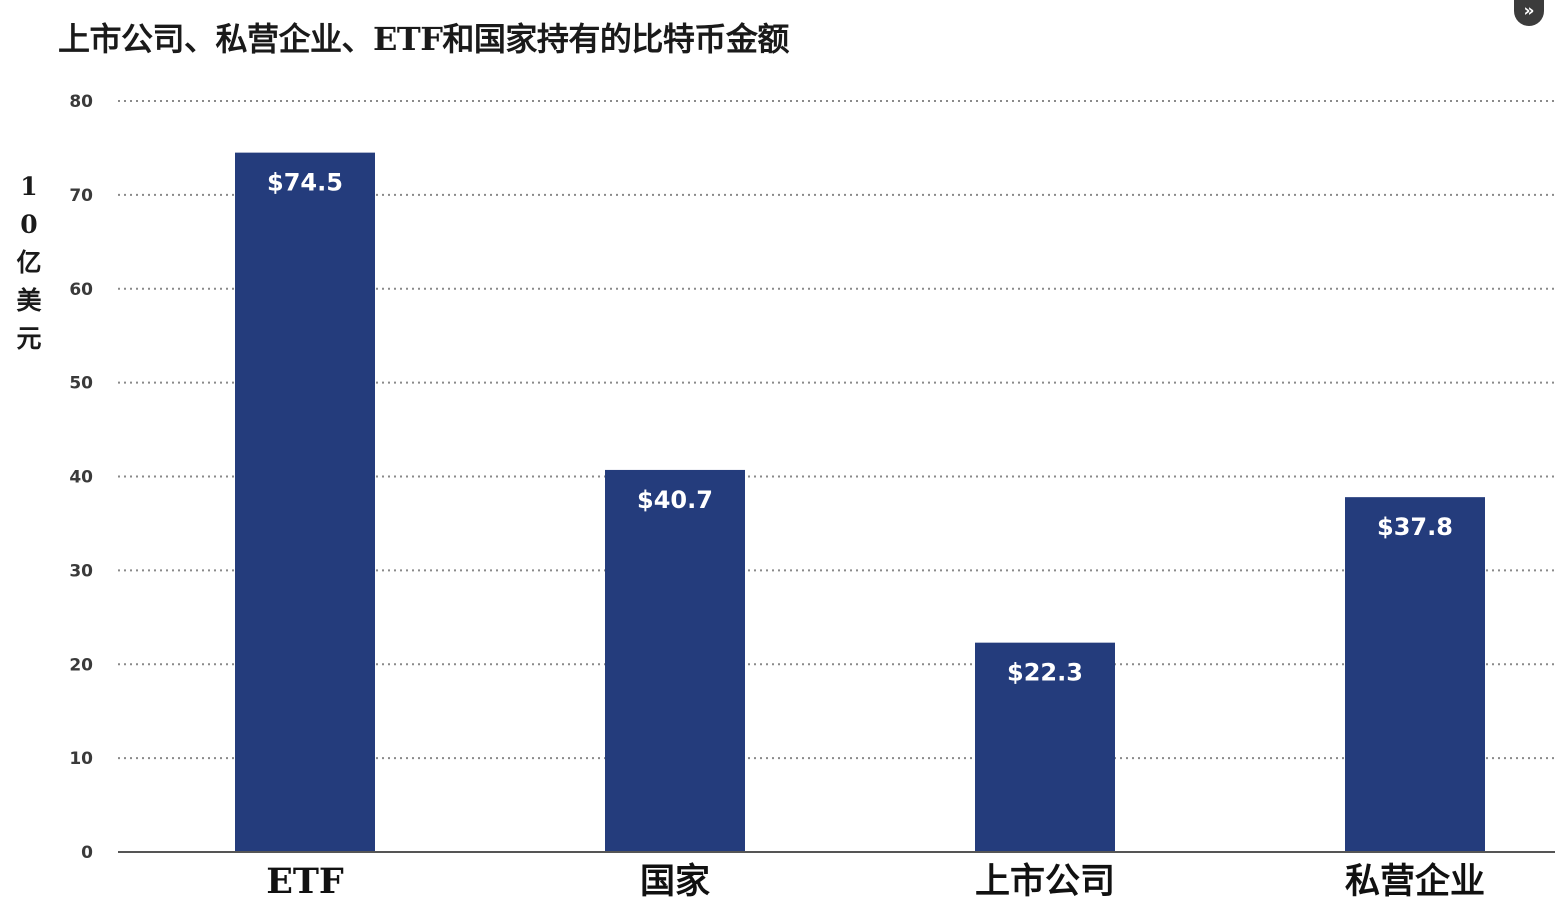 The image size is (1557, 921). What do you see at coordinates (81, 384) in the screenshot?
I see `y-tick-label: 50` at bounding box center [81, 384].